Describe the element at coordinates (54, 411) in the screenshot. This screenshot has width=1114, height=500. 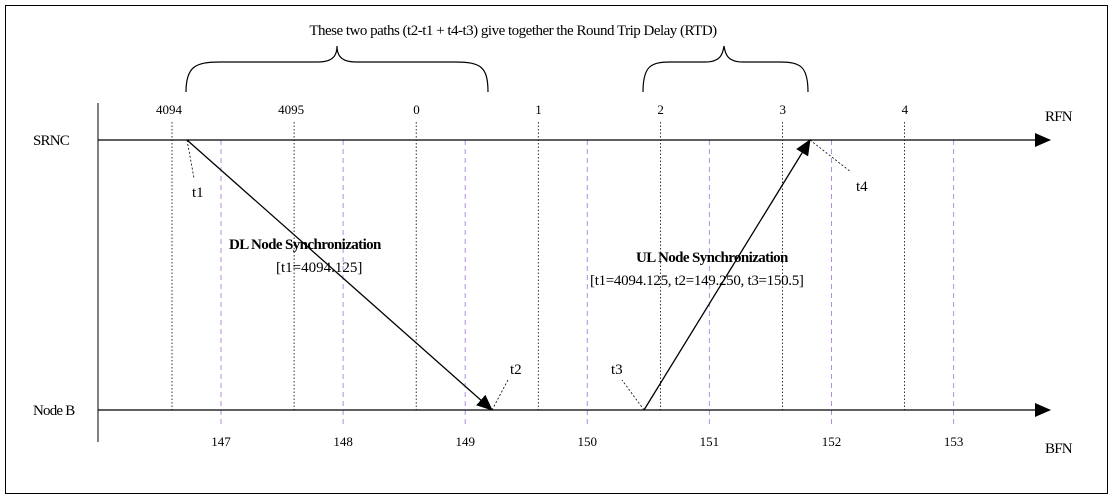
I see `nodeb-label: Node B` at that location.